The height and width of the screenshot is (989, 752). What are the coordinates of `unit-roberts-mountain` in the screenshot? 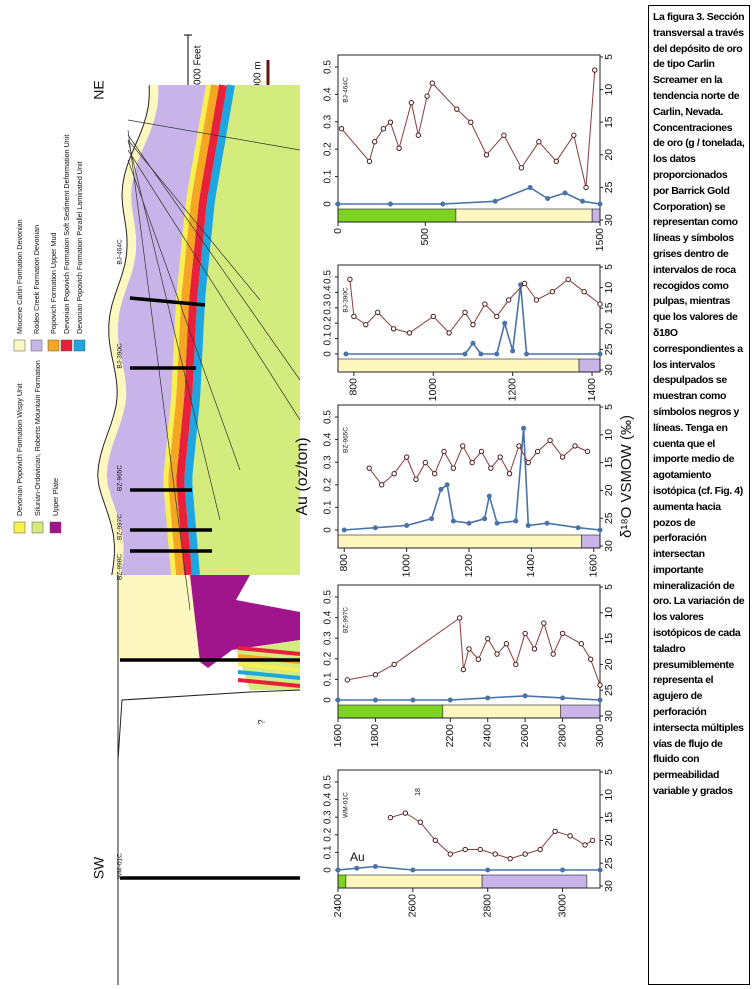 It's located at (246, 330).